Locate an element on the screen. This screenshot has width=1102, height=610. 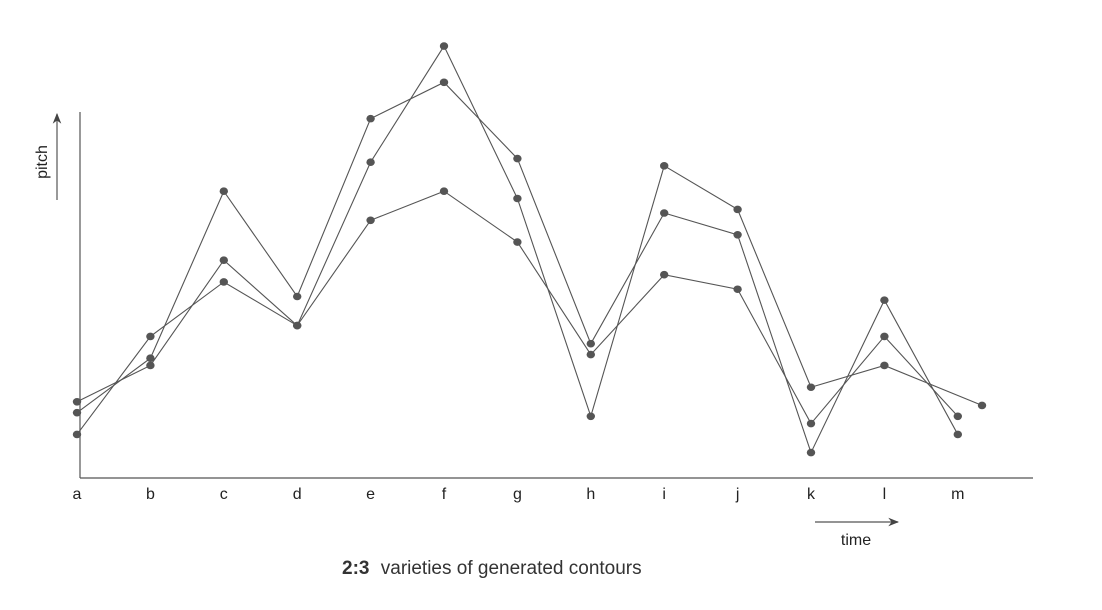
x-tick-label-i: i is located at coordinates (664, 494).